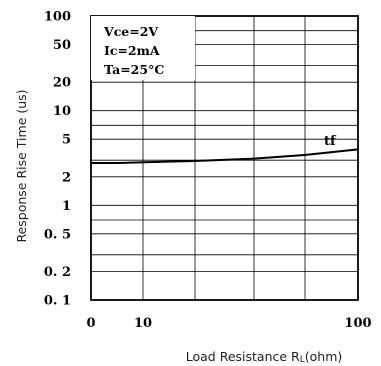 Image resolution: width=381 pixels, height=366 pixels. What do you see at coordinates (62, 83) in the screenshot?
I see `y-tick-label-2: 20` at bounding box center [62, 83].